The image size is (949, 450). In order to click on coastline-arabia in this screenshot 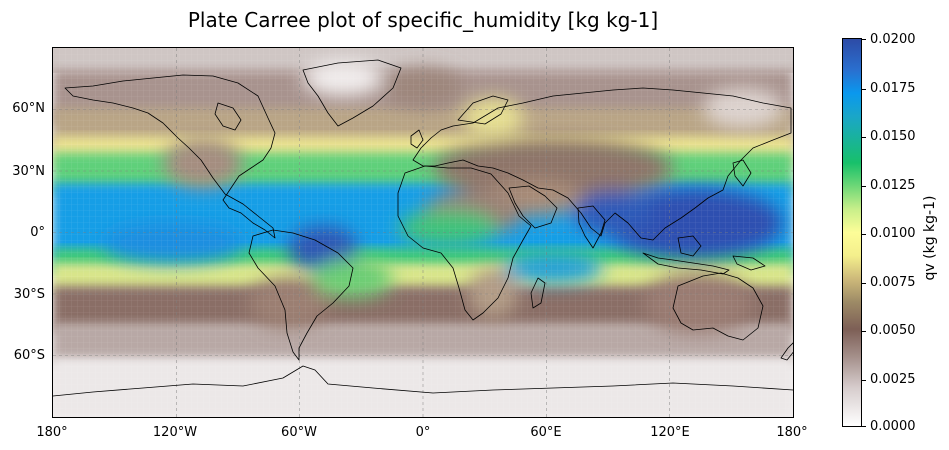, I will do `click(533, 207)`.